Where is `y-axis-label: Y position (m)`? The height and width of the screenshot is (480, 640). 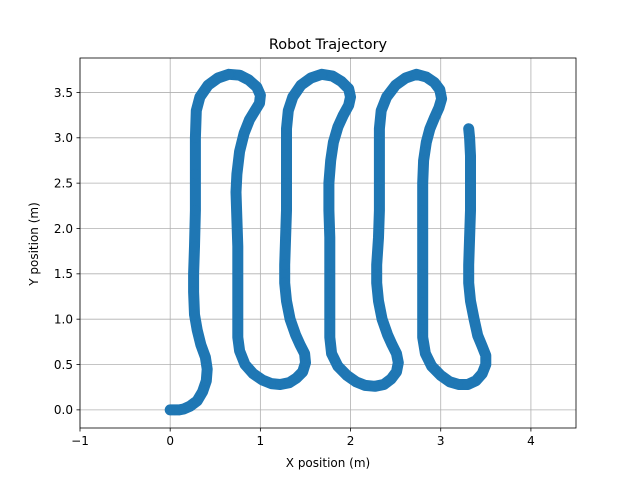
y-axis-label: Y position (m) is located at coordinates (34, 244).